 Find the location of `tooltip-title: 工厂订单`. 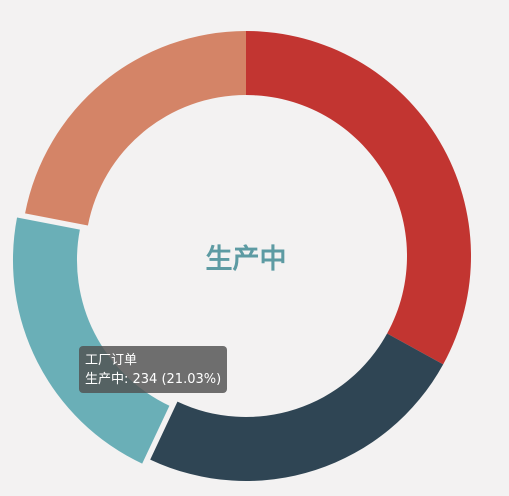

tooltip-title: 工厂订单 is located at coordinates (111, 360).